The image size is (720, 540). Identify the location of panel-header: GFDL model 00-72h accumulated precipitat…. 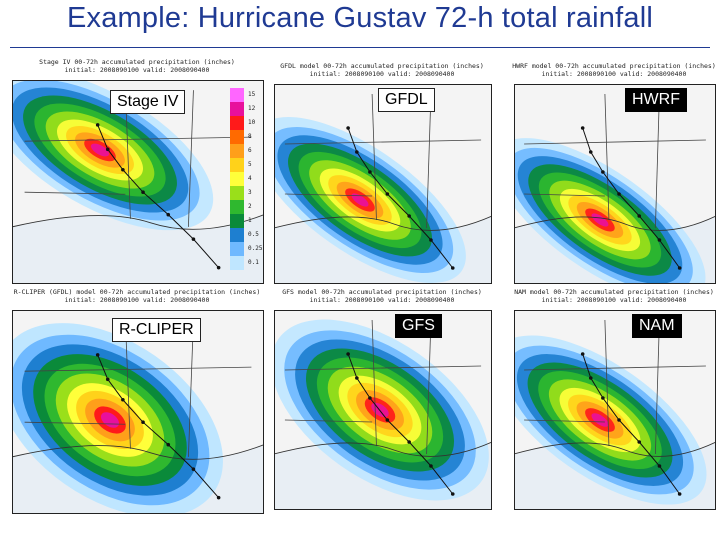
(382, 73).